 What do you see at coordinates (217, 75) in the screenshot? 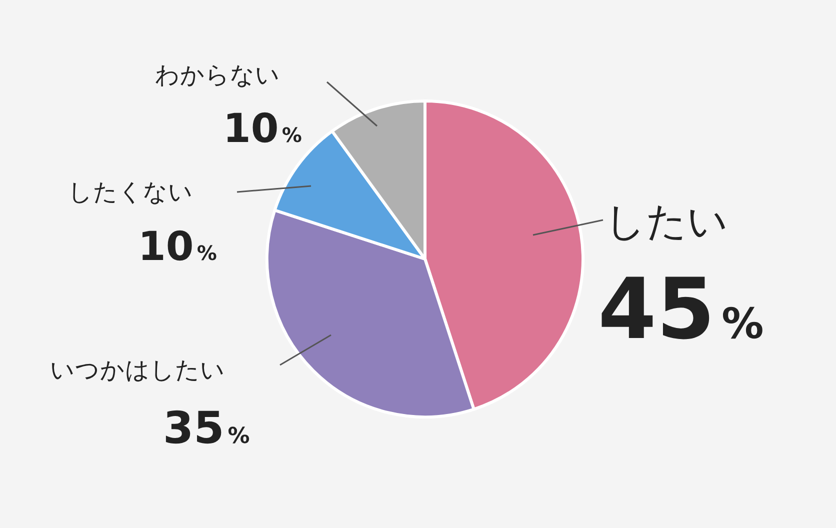
I see `slice-label: わからない` at bounding box center [217, 75].